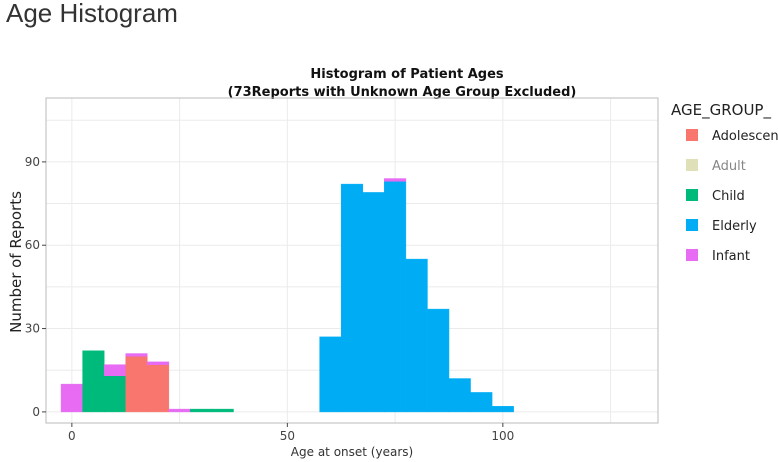 This screenshot has height=462, width=778. Describe the element at coordinates (502, 436) in the screenshot. I see `x-tick-label: 100` at that location.